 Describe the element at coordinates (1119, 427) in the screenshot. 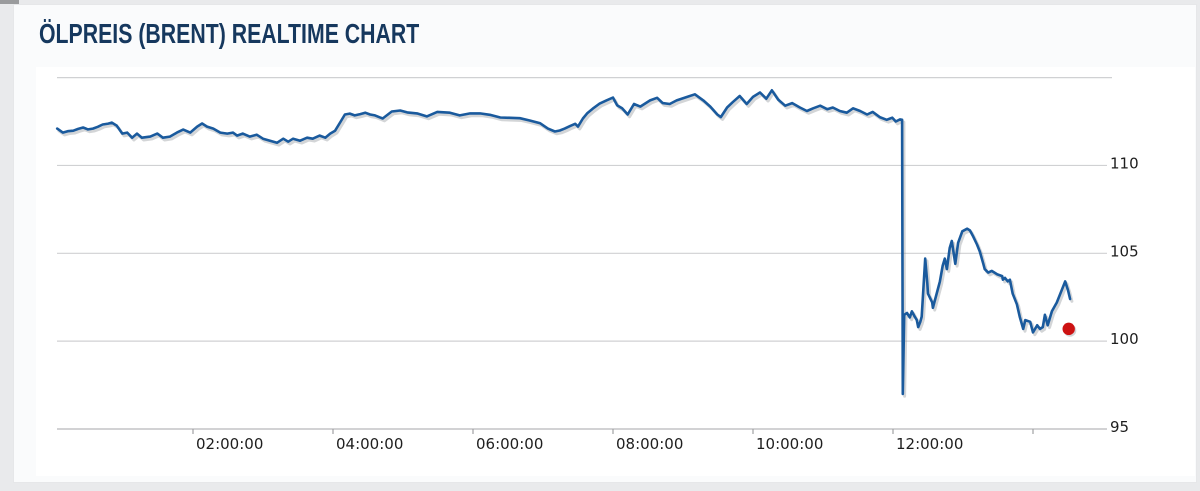

I see `y-tick-label-95: 95` at that location.